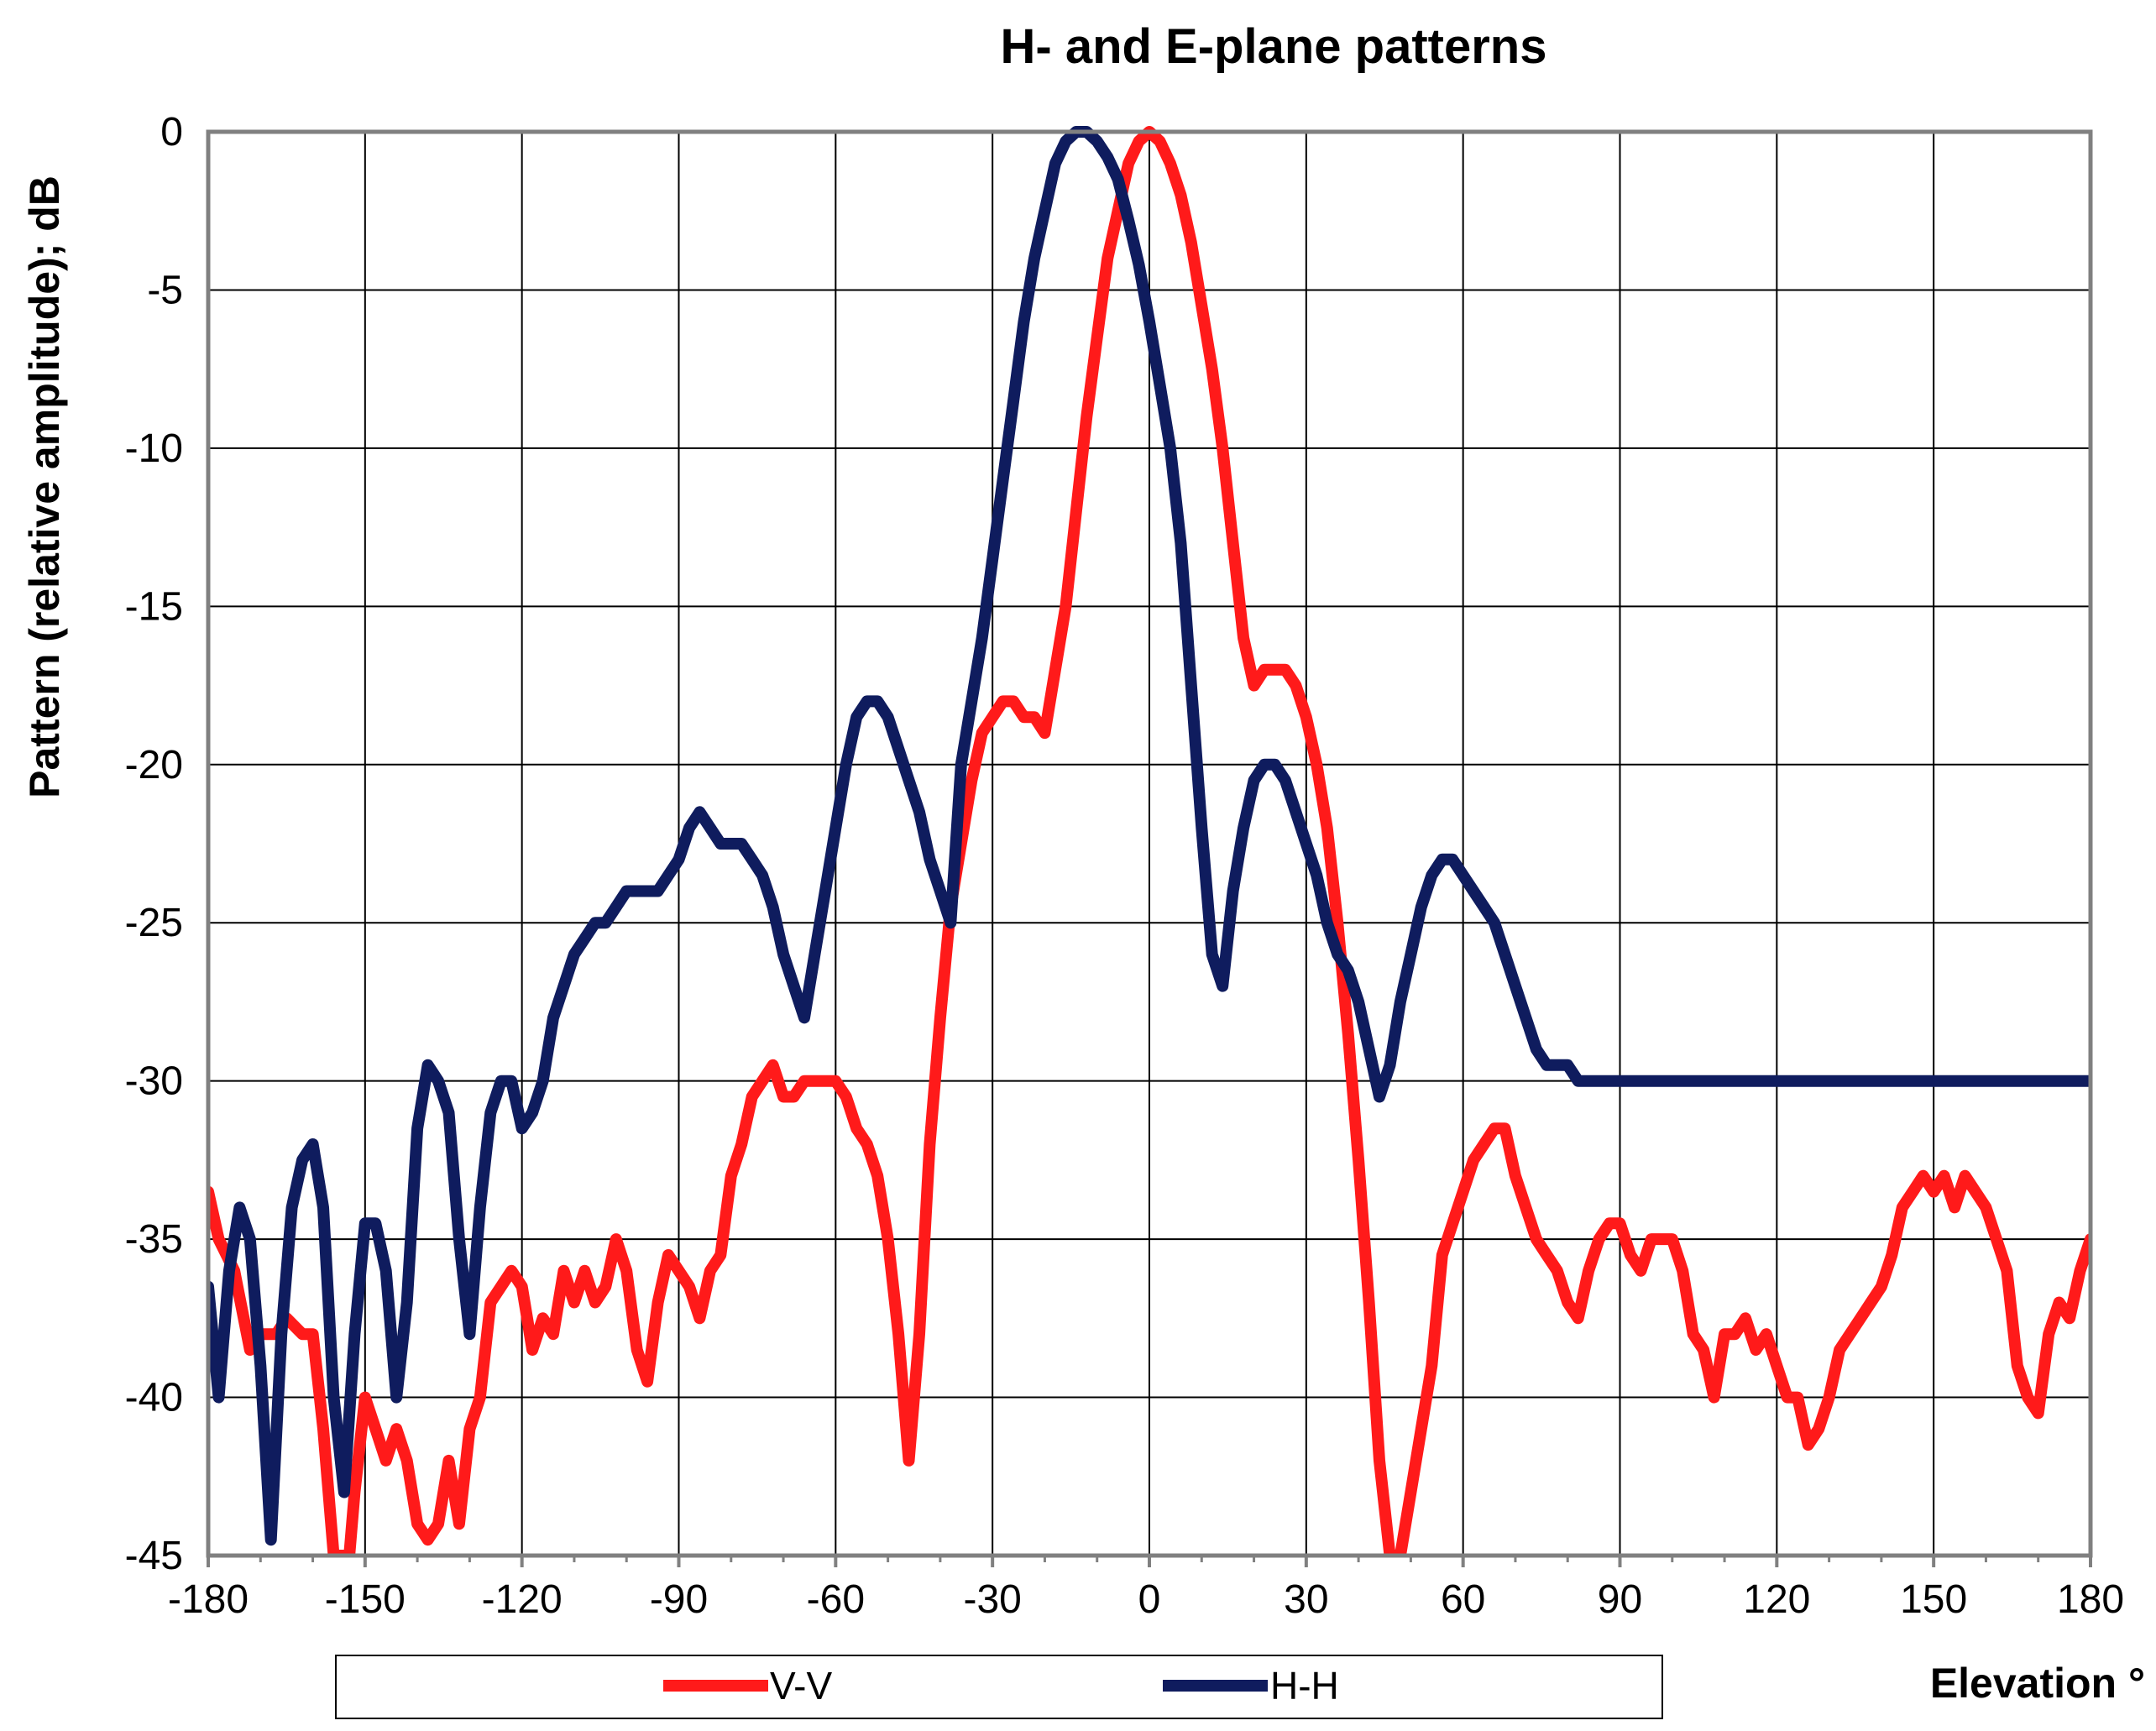  Describe the element at coordinates (154, 1081) in the screenshot. I see `y-tick-label: -30` at that location.